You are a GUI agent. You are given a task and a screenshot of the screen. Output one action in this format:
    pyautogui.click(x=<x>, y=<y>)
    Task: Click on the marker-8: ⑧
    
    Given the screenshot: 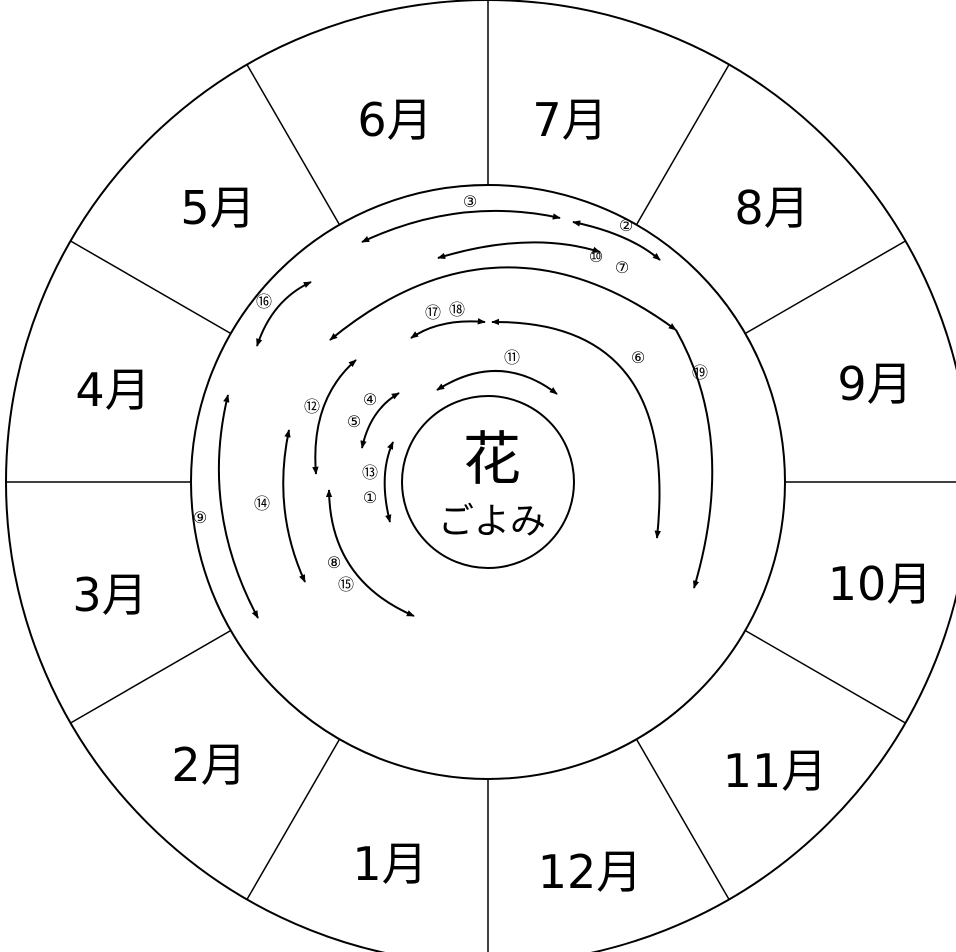 What is the action you would take?
    pyautogui.click(x=334, y=562)
    